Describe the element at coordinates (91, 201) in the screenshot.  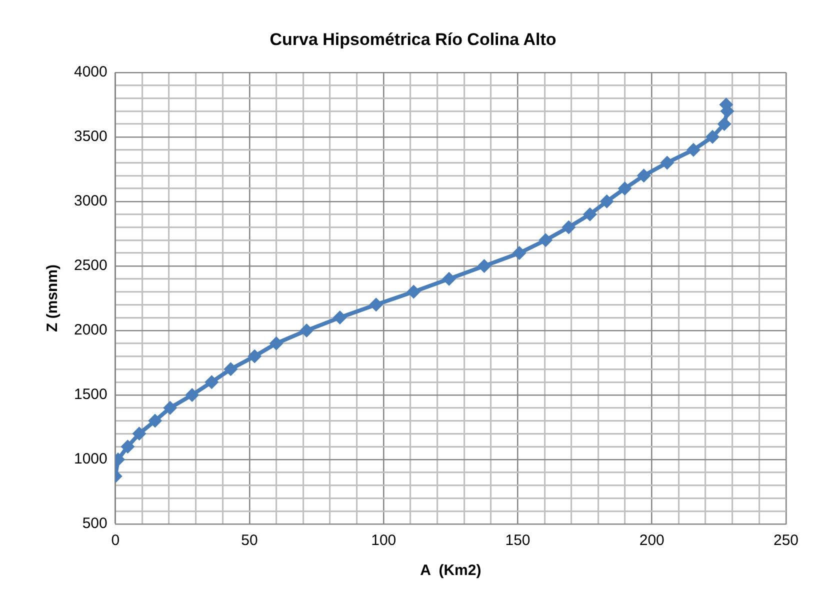
I see `y-tick-label: 3000` at that location.